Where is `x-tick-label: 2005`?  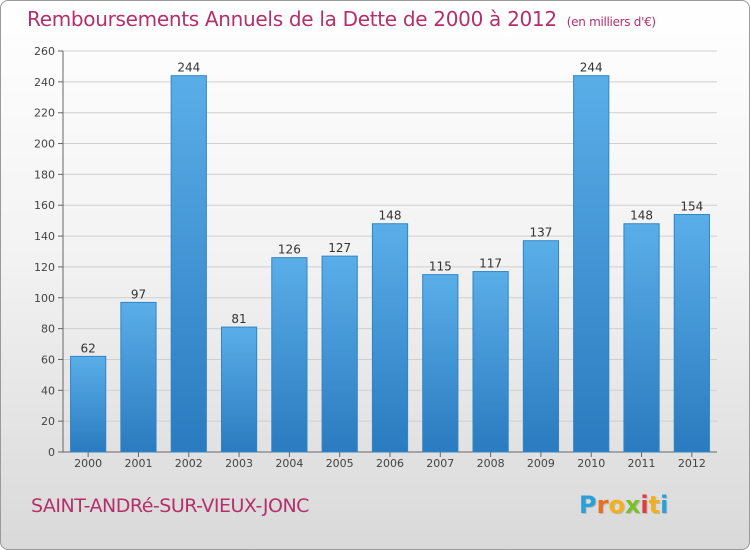 x-tick-label: 2005 is located at coordinates (340, 463).